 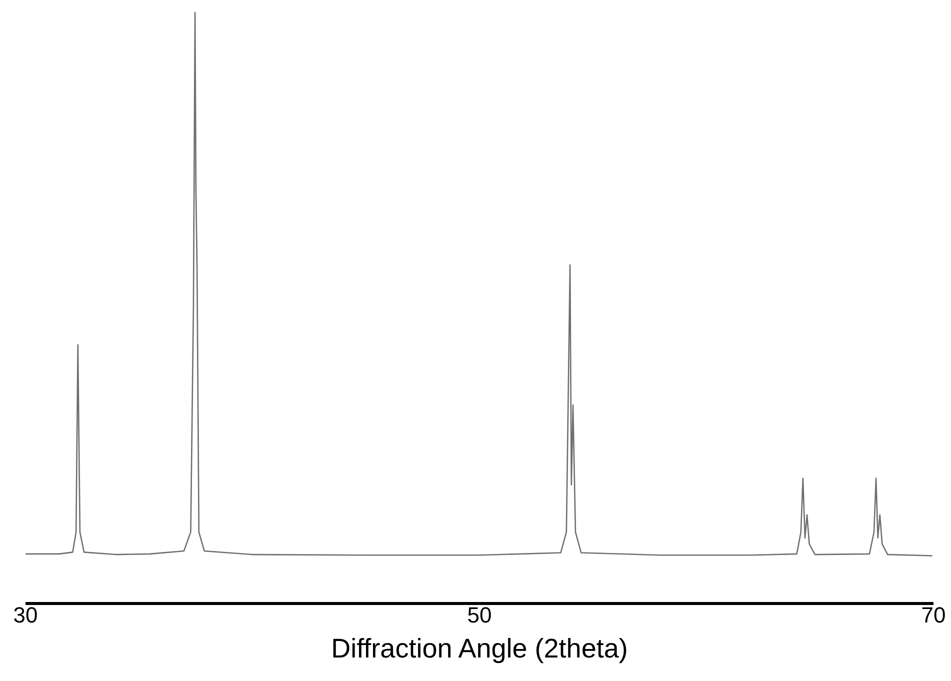 I want to click on x-tick-label: 50, so click(x=479, y=615).